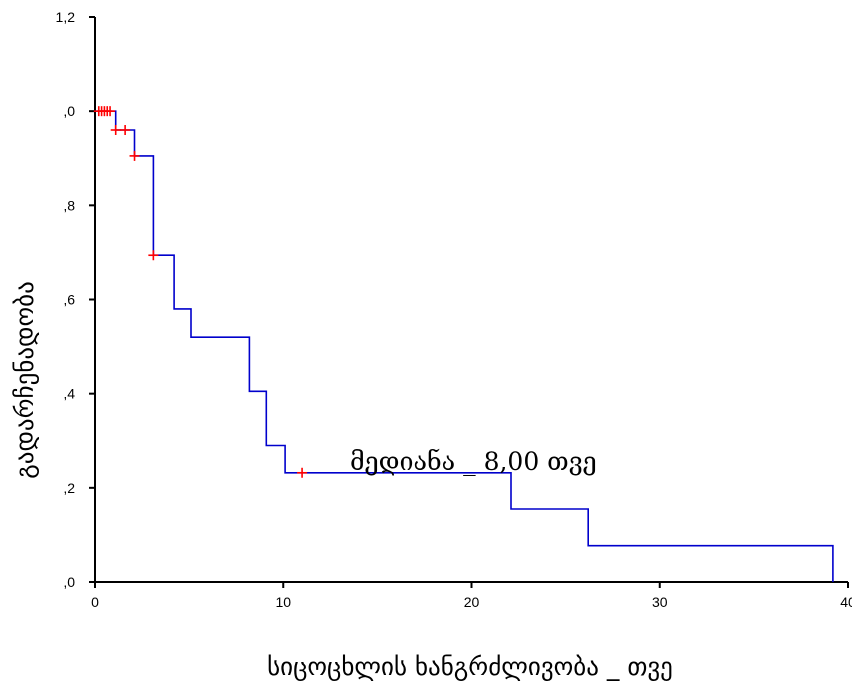 This screenshot has height=691, width=852. What do you see at coordinates (283, 602) in the screenshot?
I see `x-tick-label: 10` at bounding box center [283, 602].